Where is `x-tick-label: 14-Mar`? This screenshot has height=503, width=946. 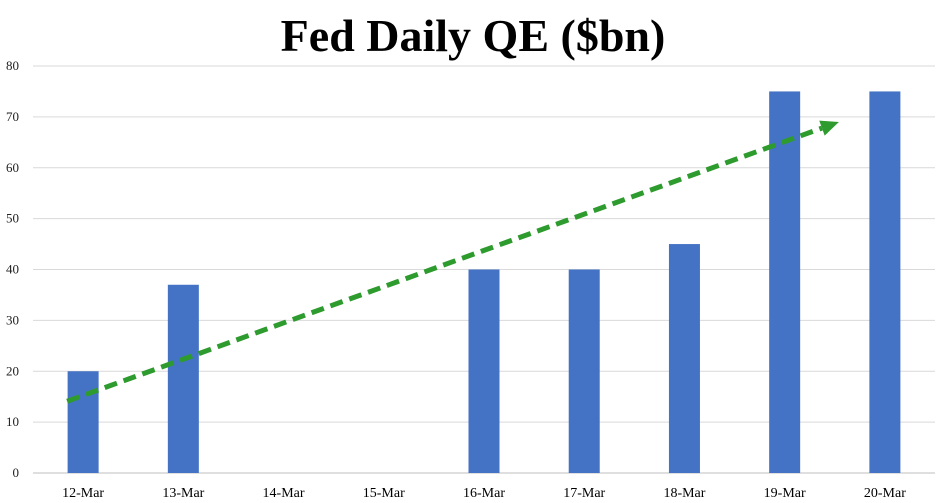
x-tick-label: 14-Mar is located at coordinates (284, 493).